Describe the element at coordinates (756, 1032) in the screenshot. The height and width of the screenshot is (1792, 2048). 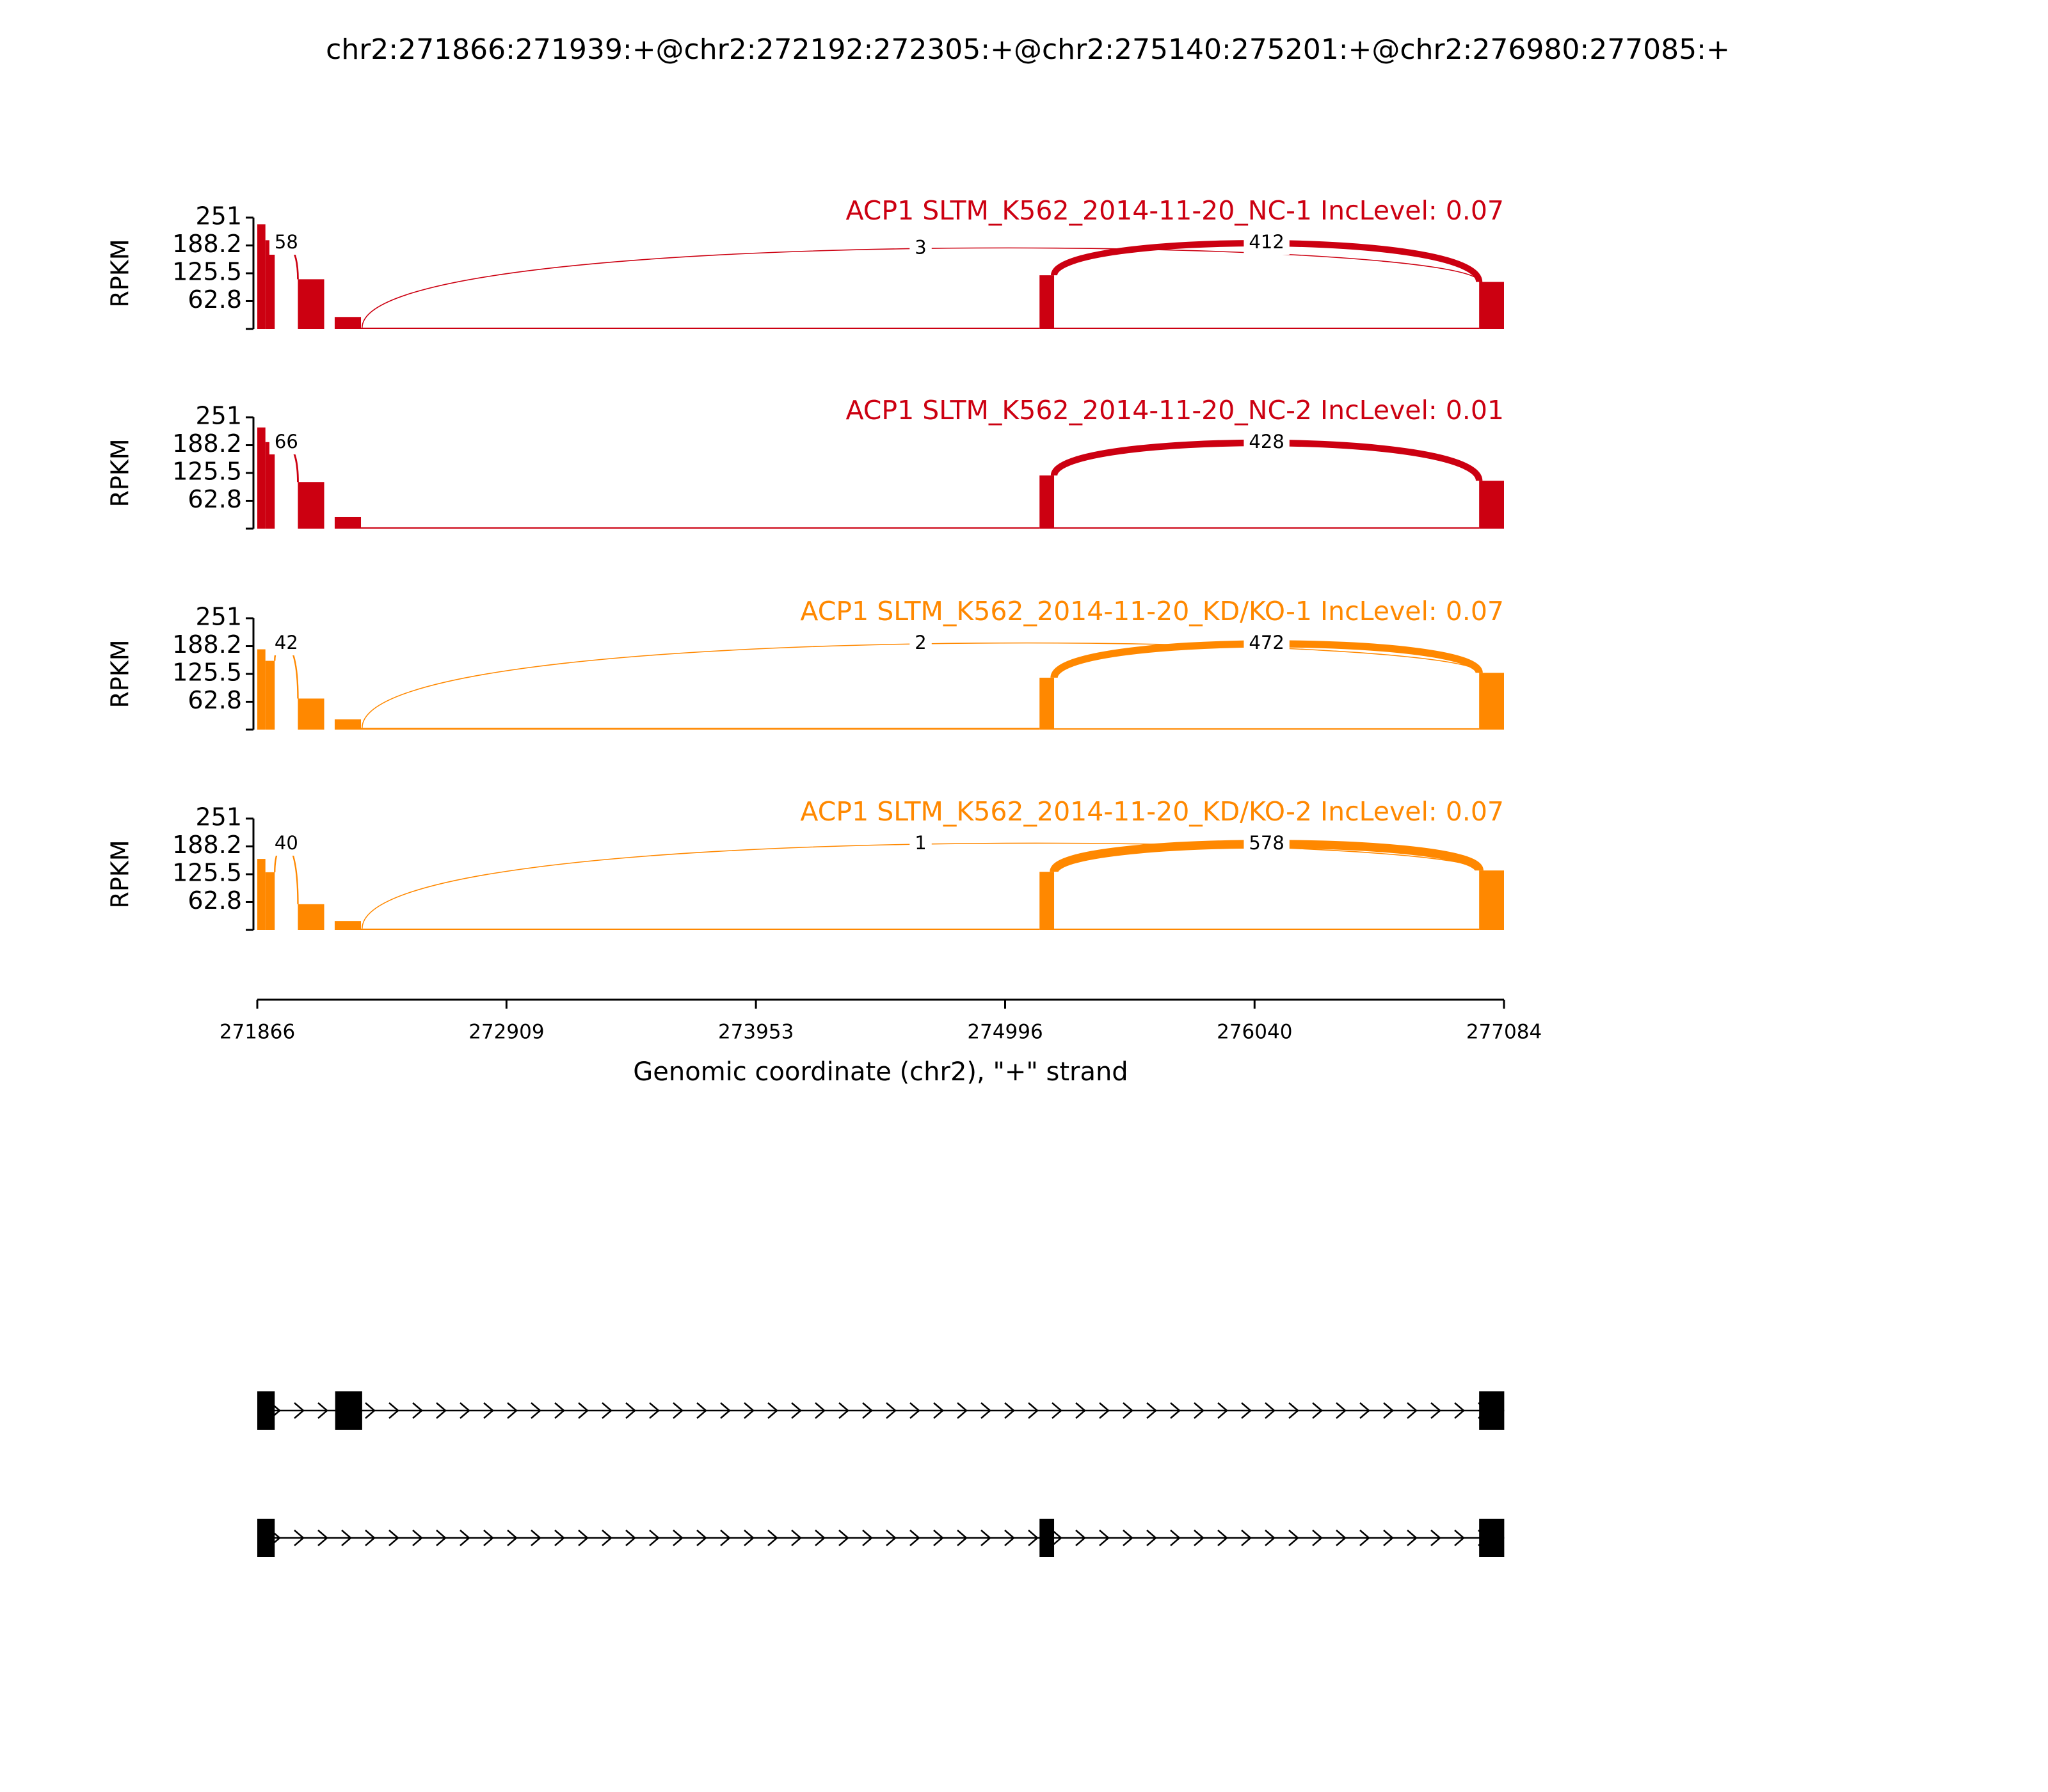
I see `x-tick-label: 273953` at that location.